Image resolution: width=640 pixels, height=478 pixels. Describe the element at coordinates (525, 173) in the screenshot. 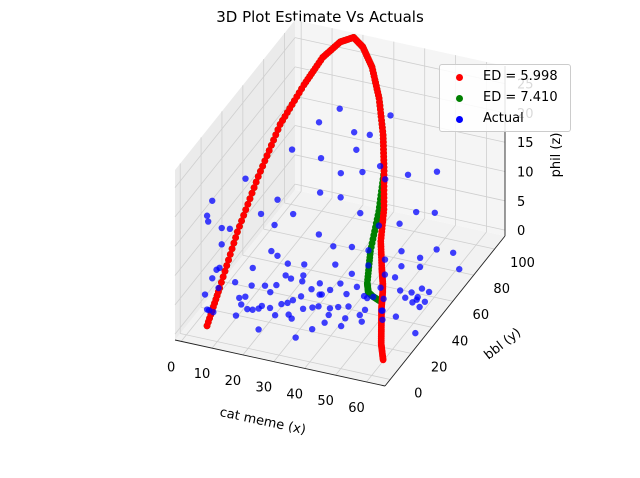

I see `z-tick-label: 10` at that location.